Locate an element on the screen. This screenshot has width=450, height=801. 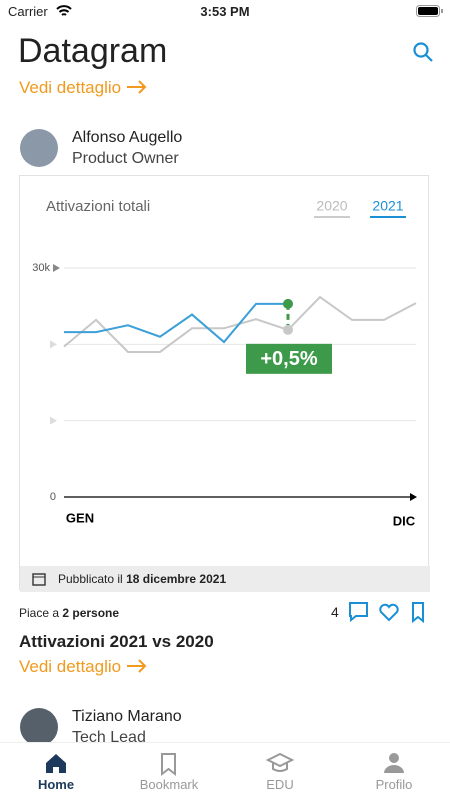
tab-bar: Home Bookmark EDU Profilo is located at coordinates (225, 771).